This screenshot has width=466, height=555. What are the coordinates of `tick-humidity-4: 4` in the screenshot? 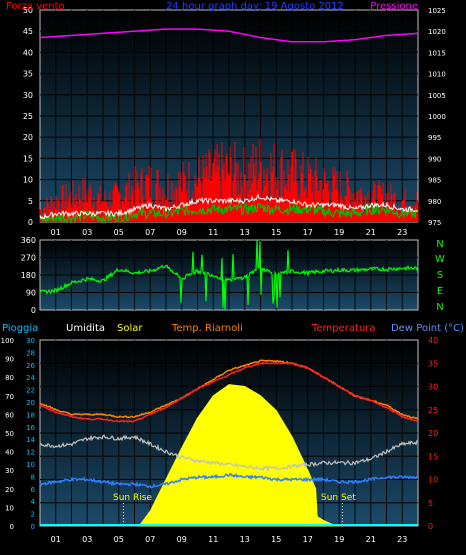 It's located at (33, 502).